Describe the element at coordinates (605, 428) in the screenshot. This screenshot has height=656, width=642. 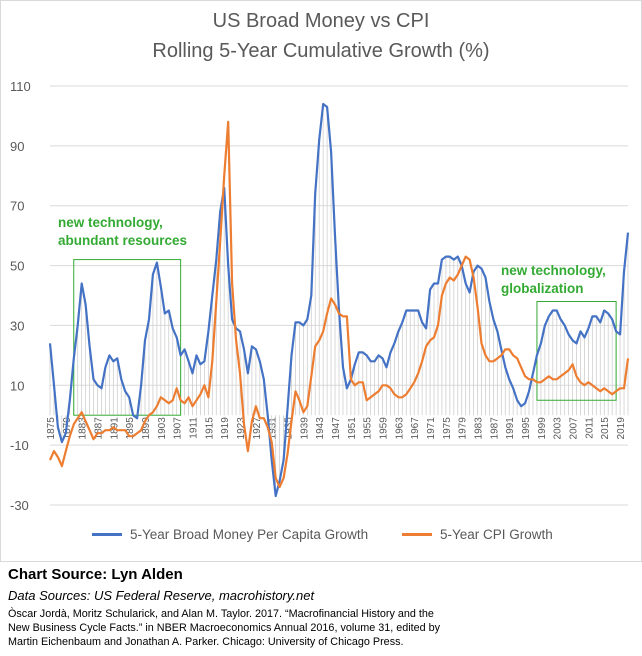
I see `x-tick-label: 2015` at that location.